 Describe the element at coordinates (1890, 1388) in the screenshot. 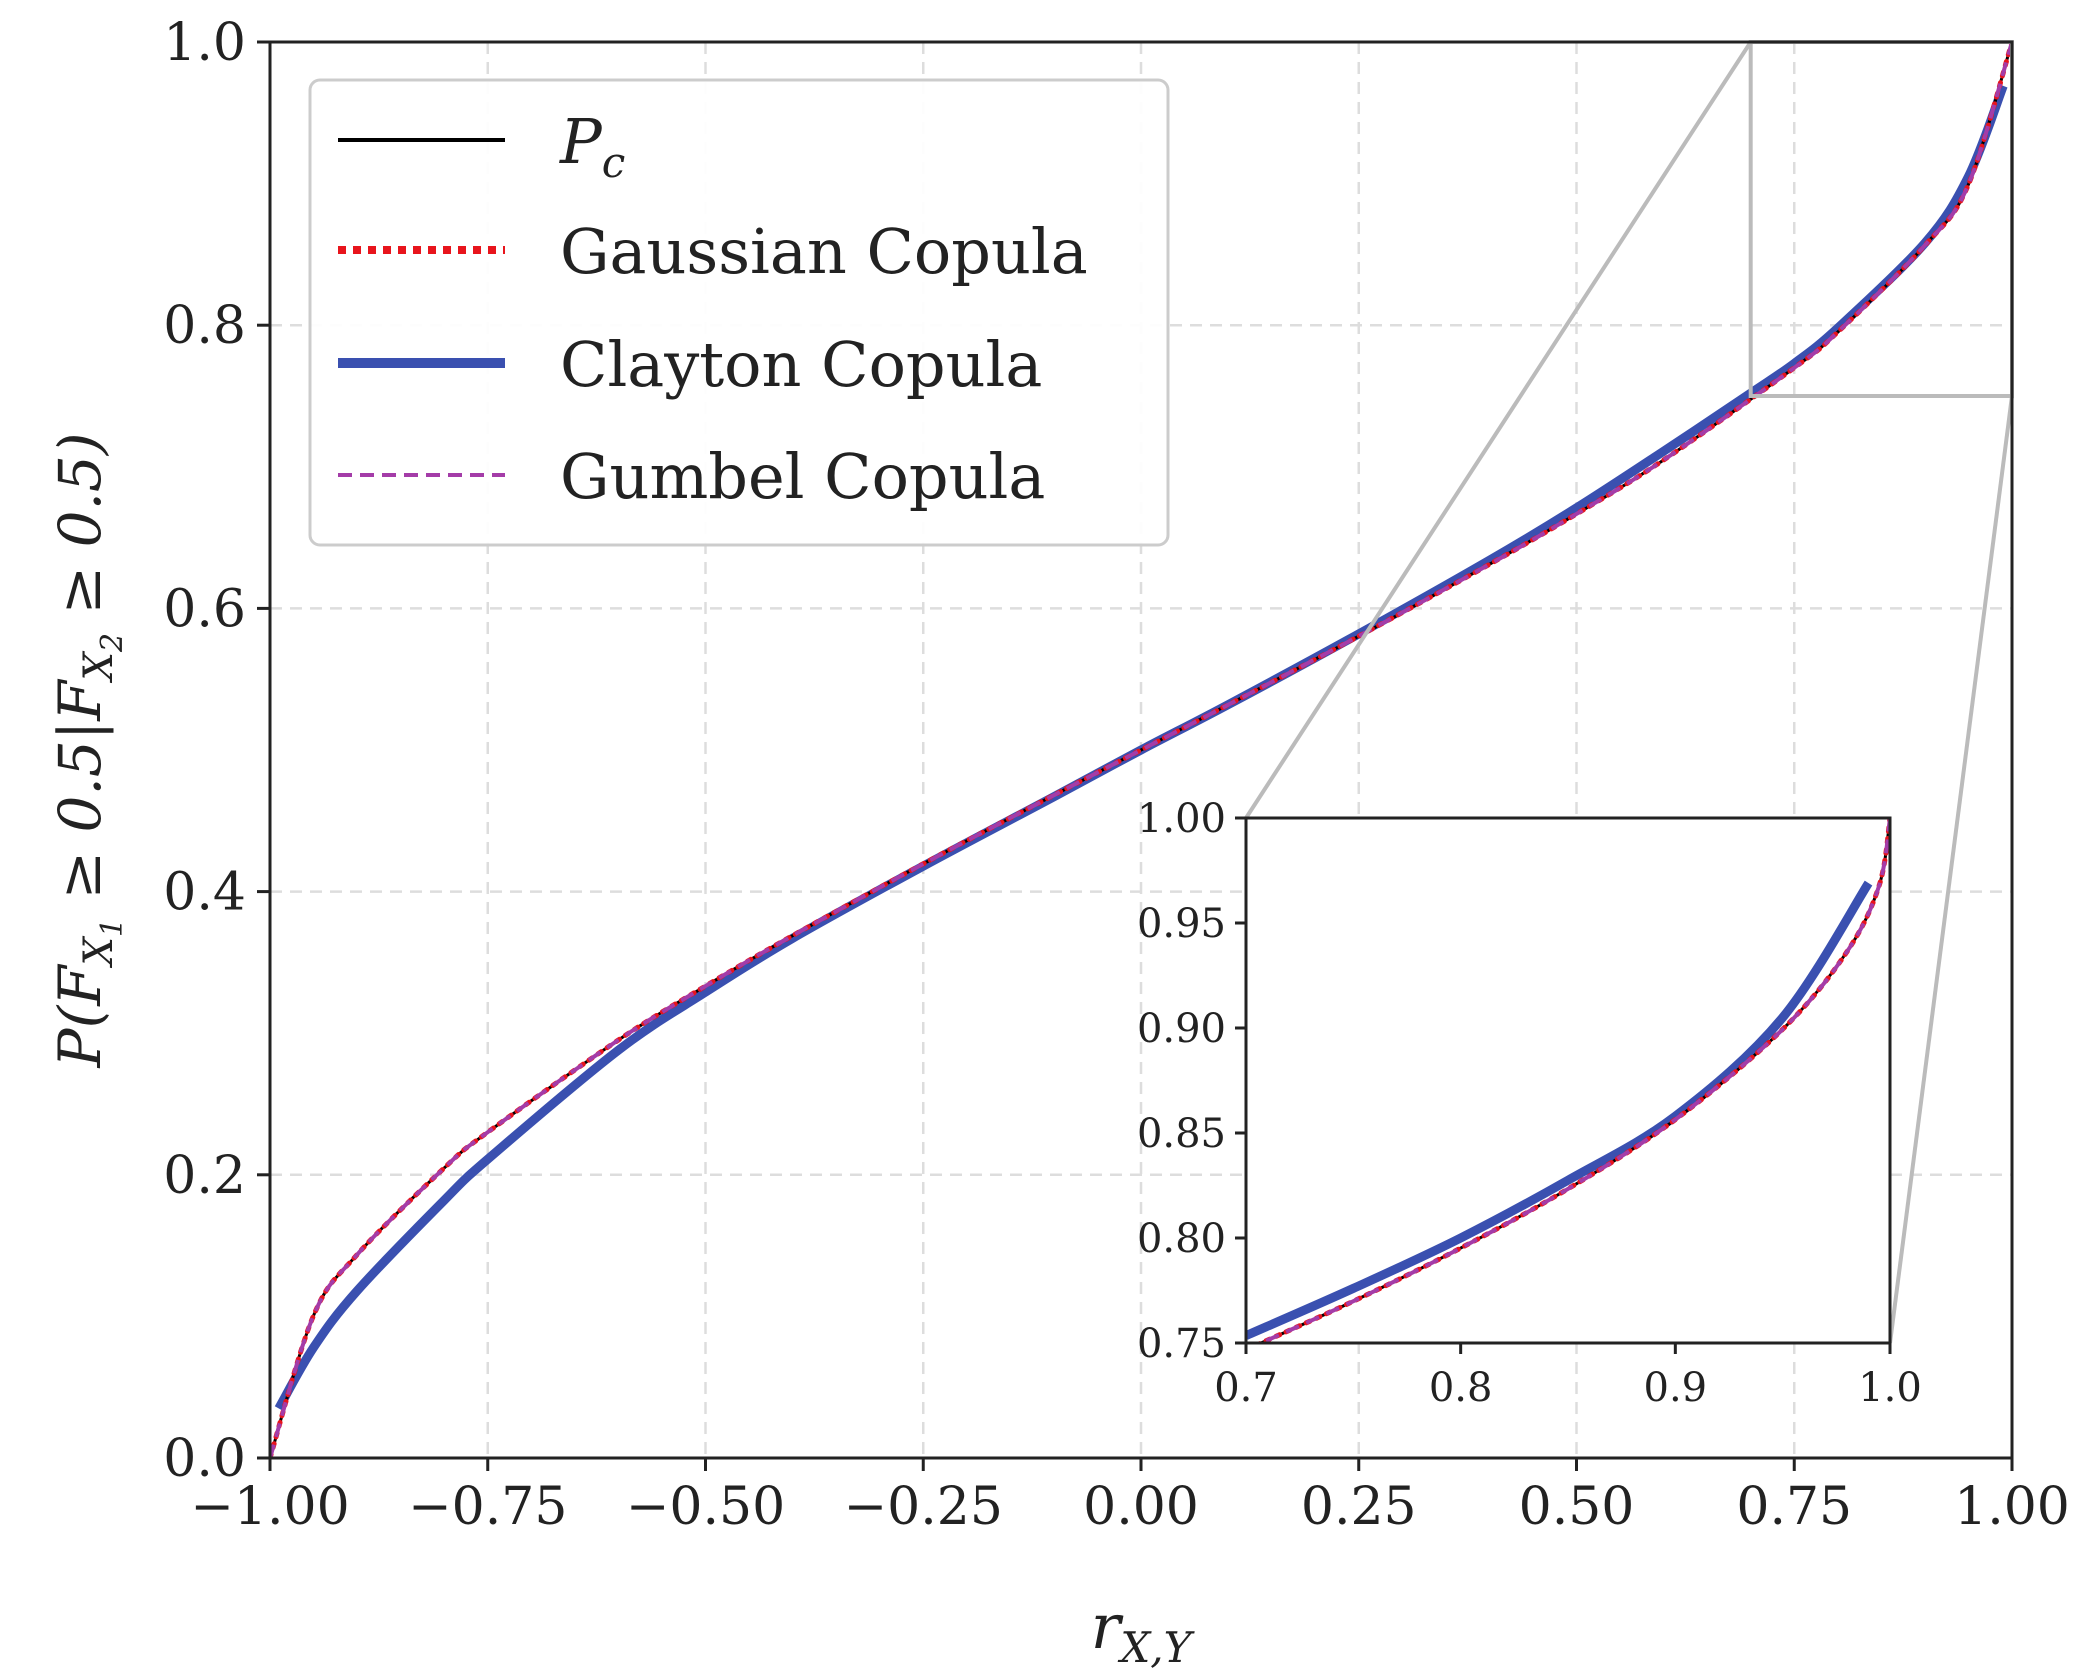

I see `inset-x-tick-label: 1.0` at that location.